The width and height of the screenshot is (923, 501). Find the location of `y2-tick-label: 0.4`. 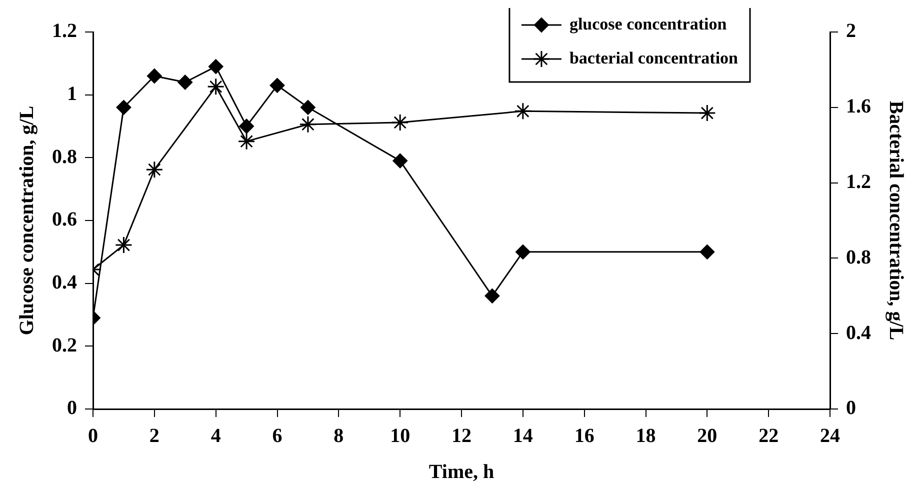

y2-tick-label: 0.4 is located at coordinates (858, 333).